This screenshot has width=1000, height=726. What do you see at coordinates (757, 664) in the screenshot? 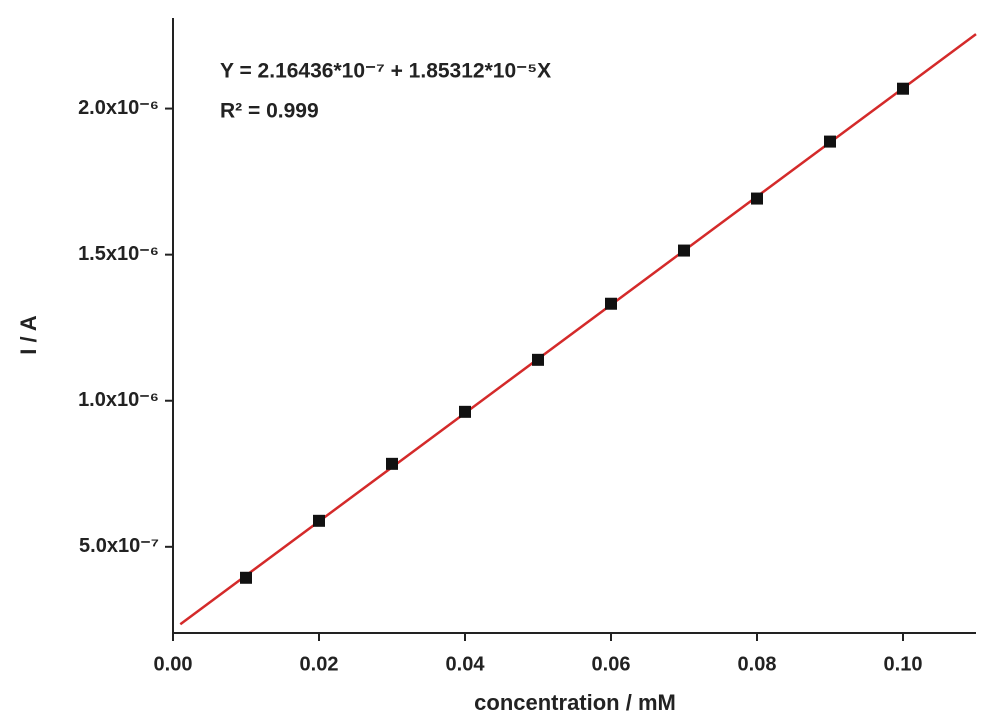
I see `x-tick-label: 0.08` at bounding box center [757, 664].